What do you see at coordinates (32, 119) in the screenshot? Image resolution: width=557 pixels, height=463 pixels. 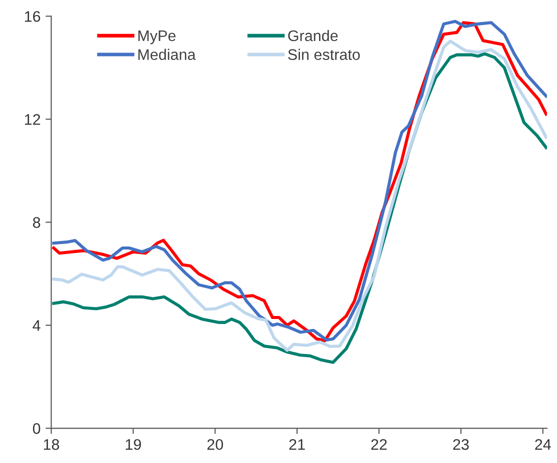 I see `y-tick-label: 12` at bounding box center [32, 119].